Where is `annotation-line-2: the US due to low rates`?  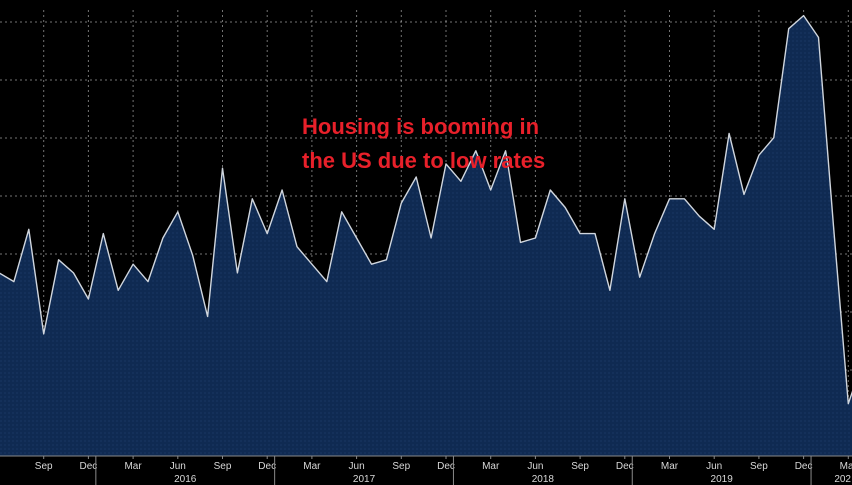 annotation-line-2: the US due to low rates is located at coordinates (424, 160).